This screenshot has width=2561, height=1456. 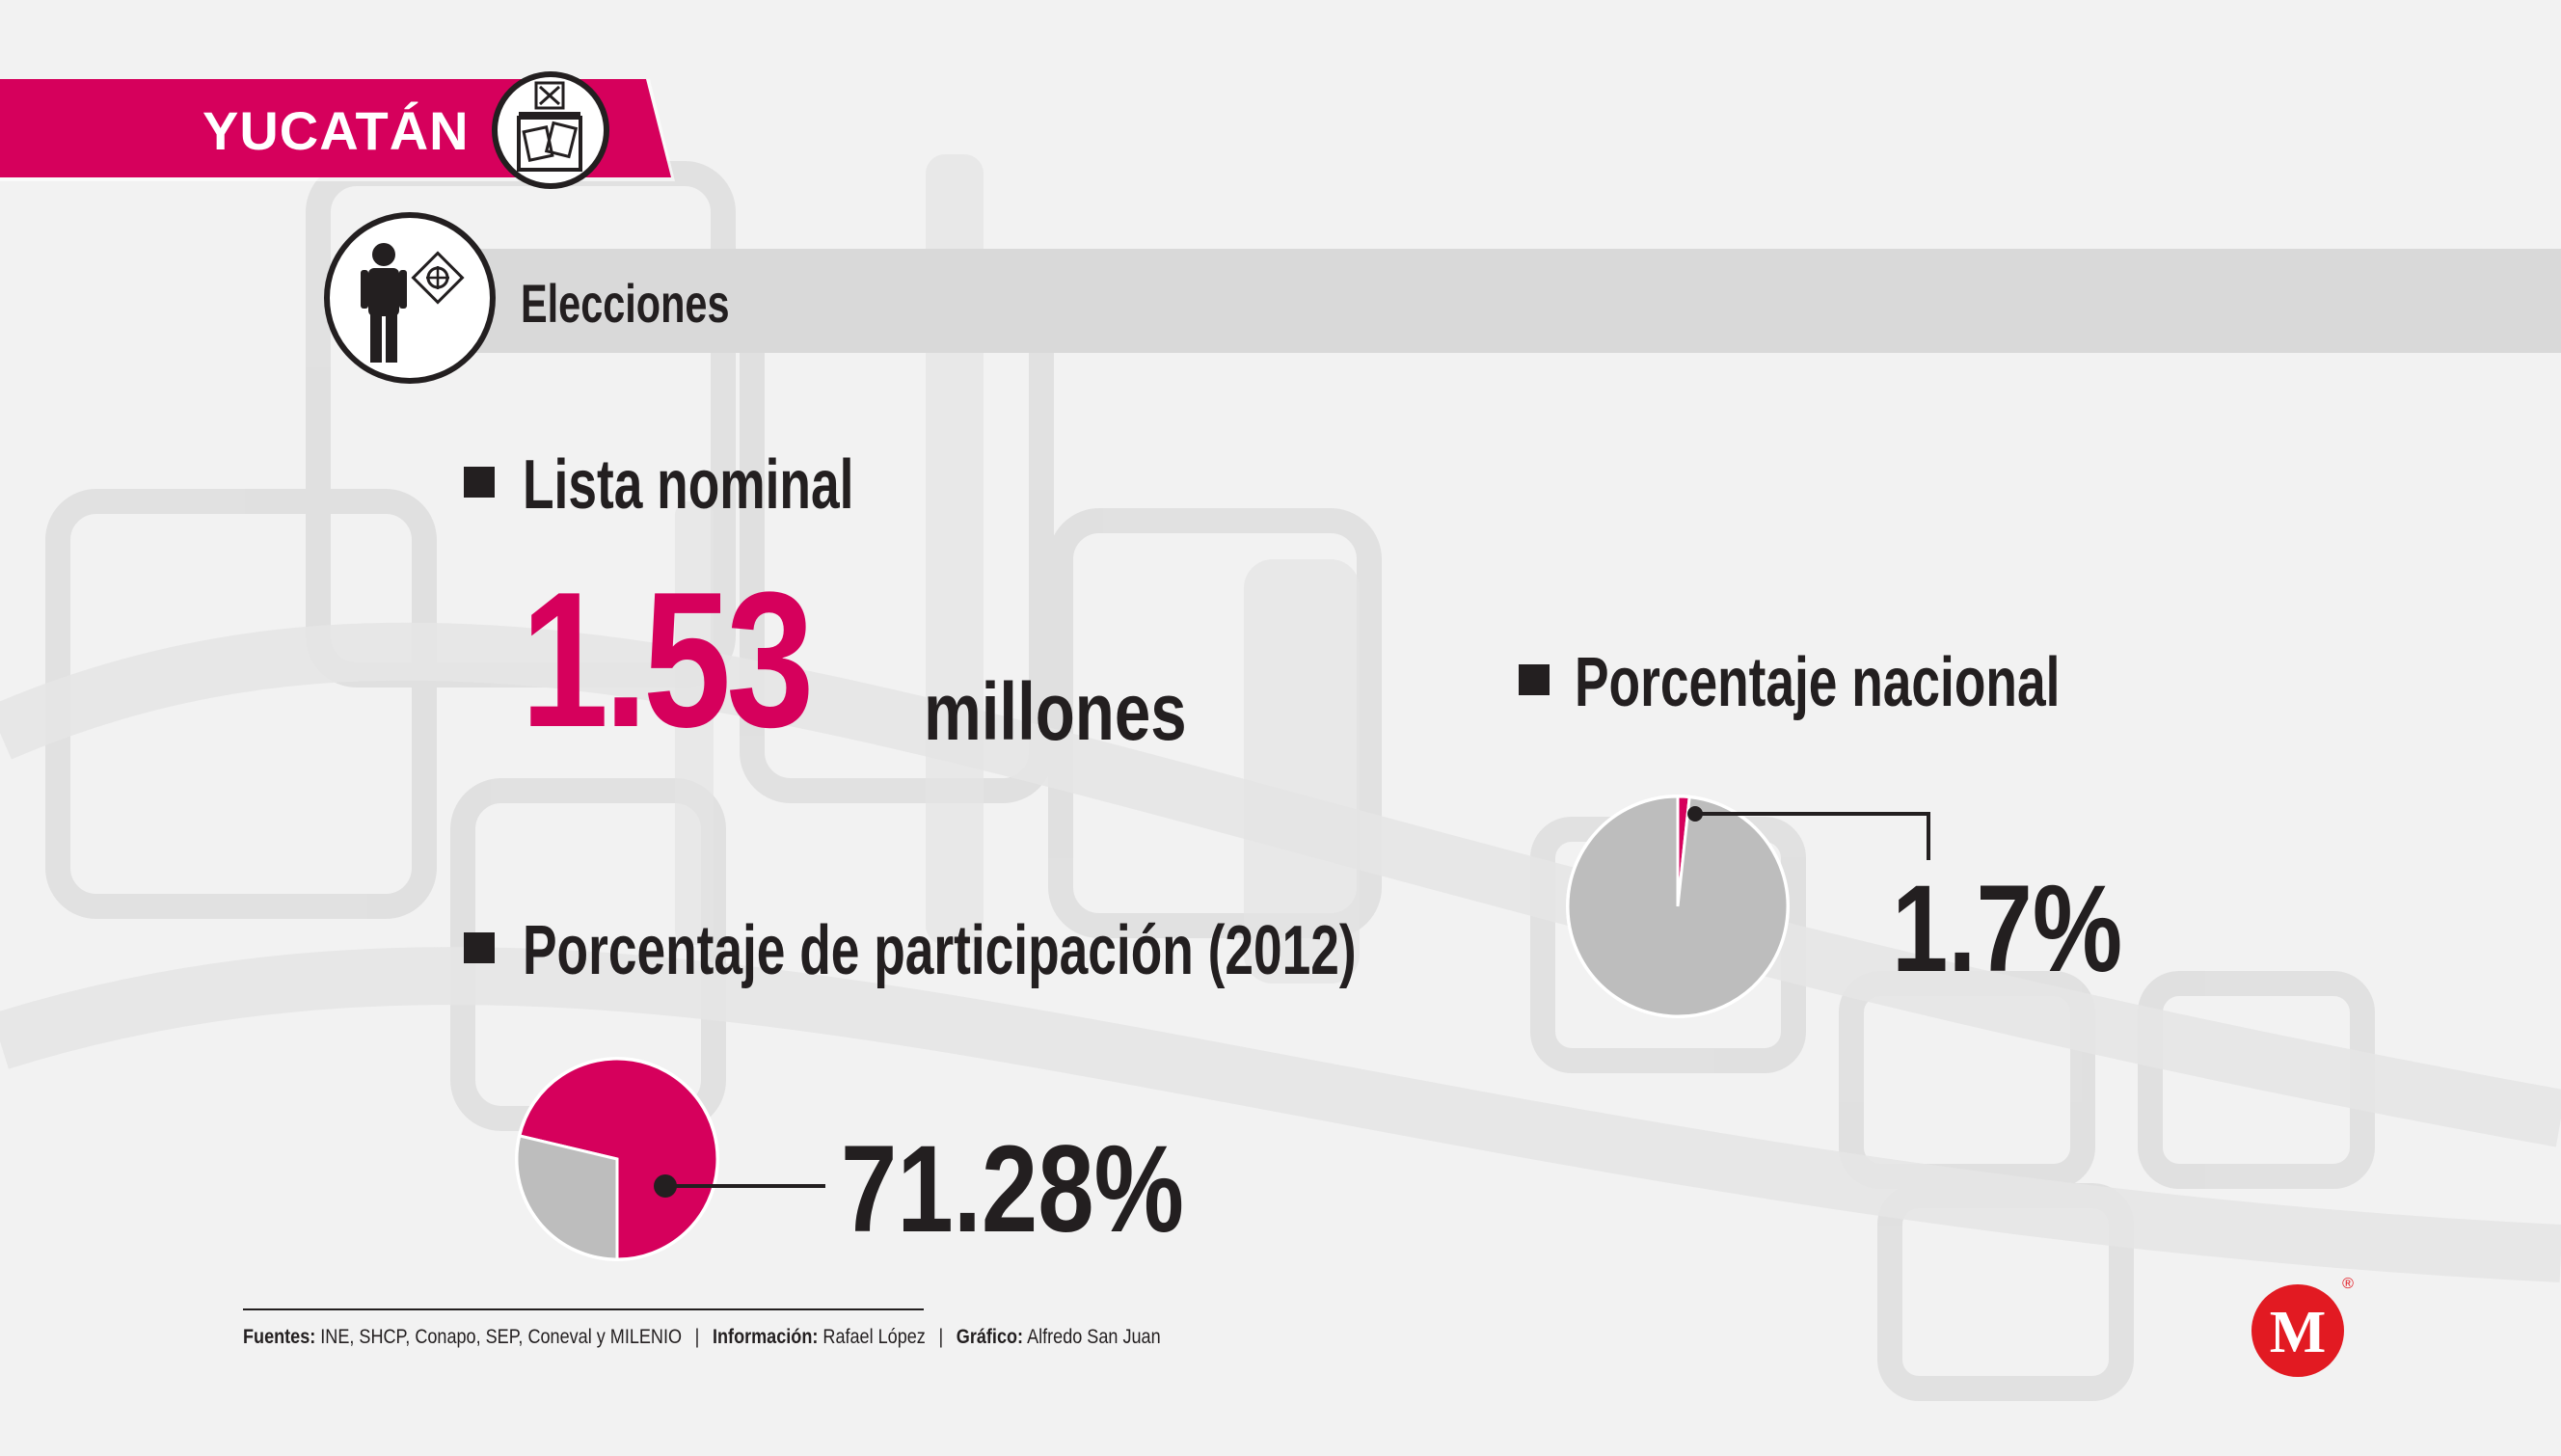 I want to click on leader-line-nacional, so click(x=1809, y=833).